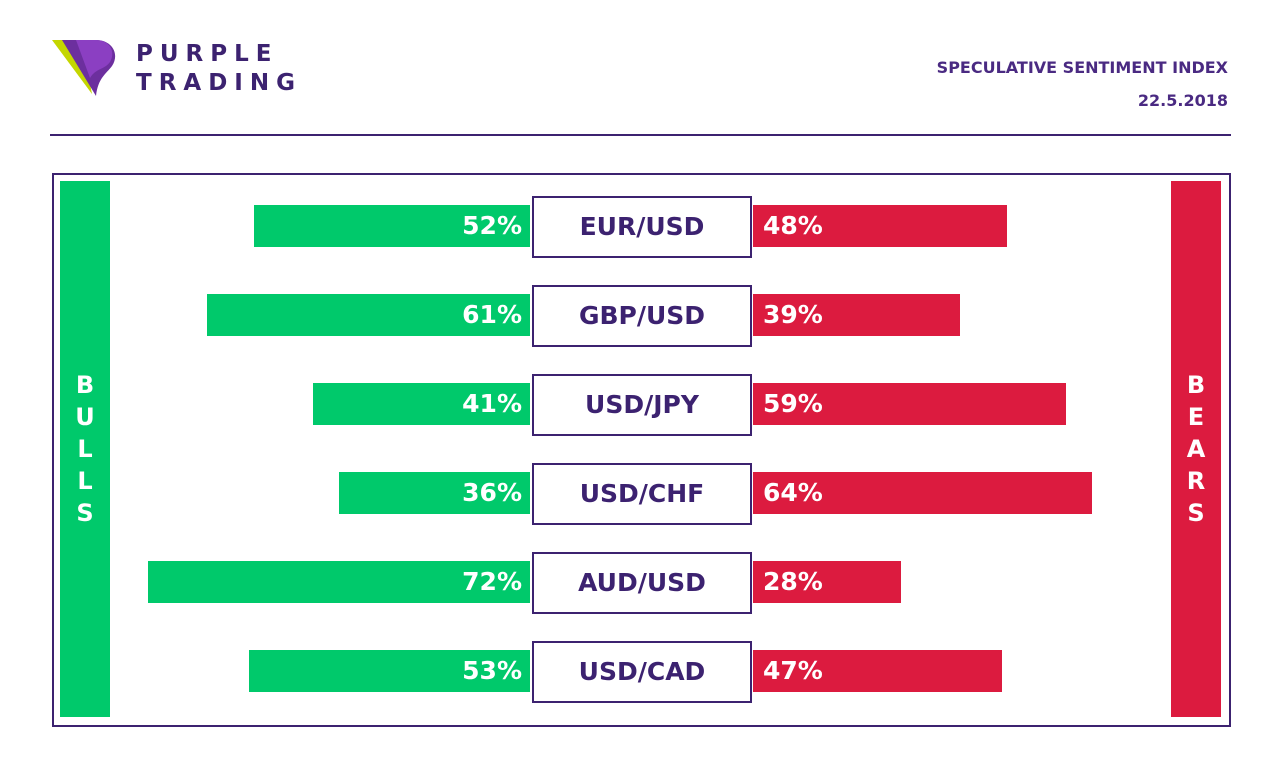 Image resolution: width=1280 pixels, height=780 pixels. I want to click on currency-pair-label: AUD/USD, so click(642, 583).